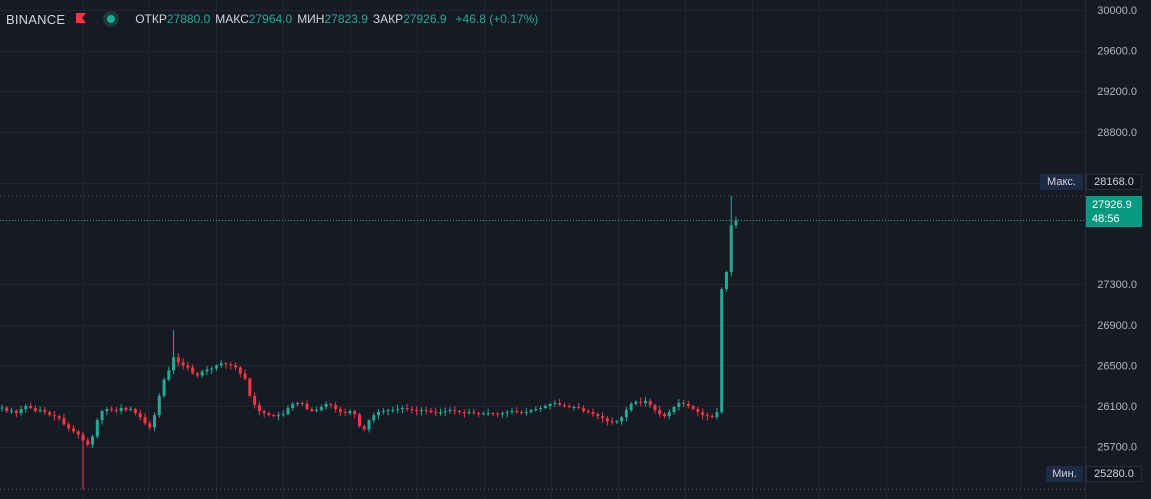 The width and height of the screenshot is (1151, 499). I want to click on price-tick-label: 25700.0, so click(1117, 448).